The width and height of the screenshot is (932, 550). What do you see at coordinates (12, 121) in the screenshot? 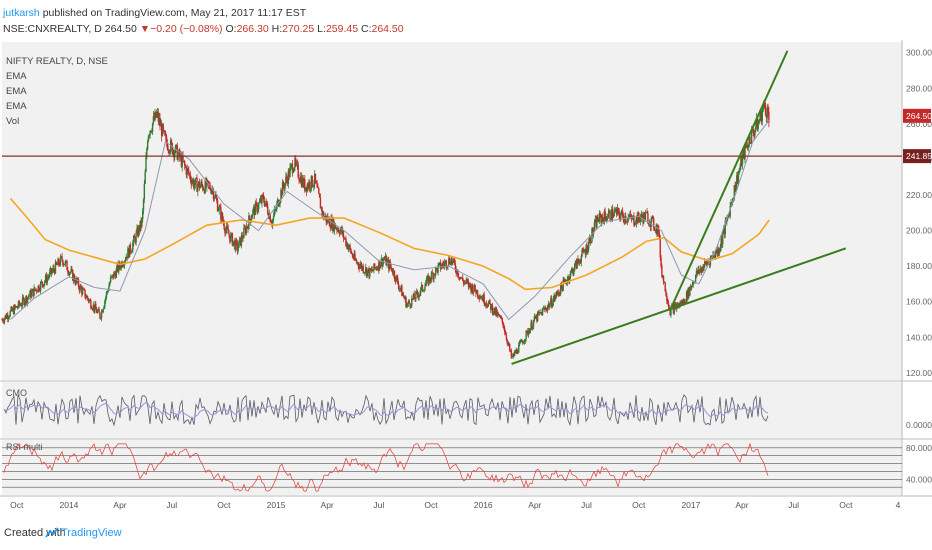
I see `legend-vol-4: Vol` at bounding box center [12, 121].